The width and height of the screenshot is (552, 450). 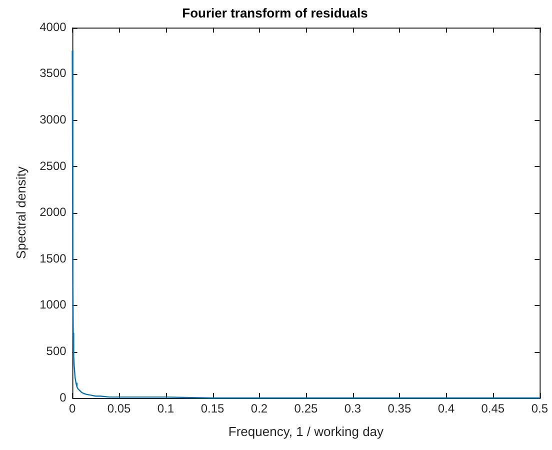 I want to click on x-tick-label: 0.5, so click(x=539, y=409).